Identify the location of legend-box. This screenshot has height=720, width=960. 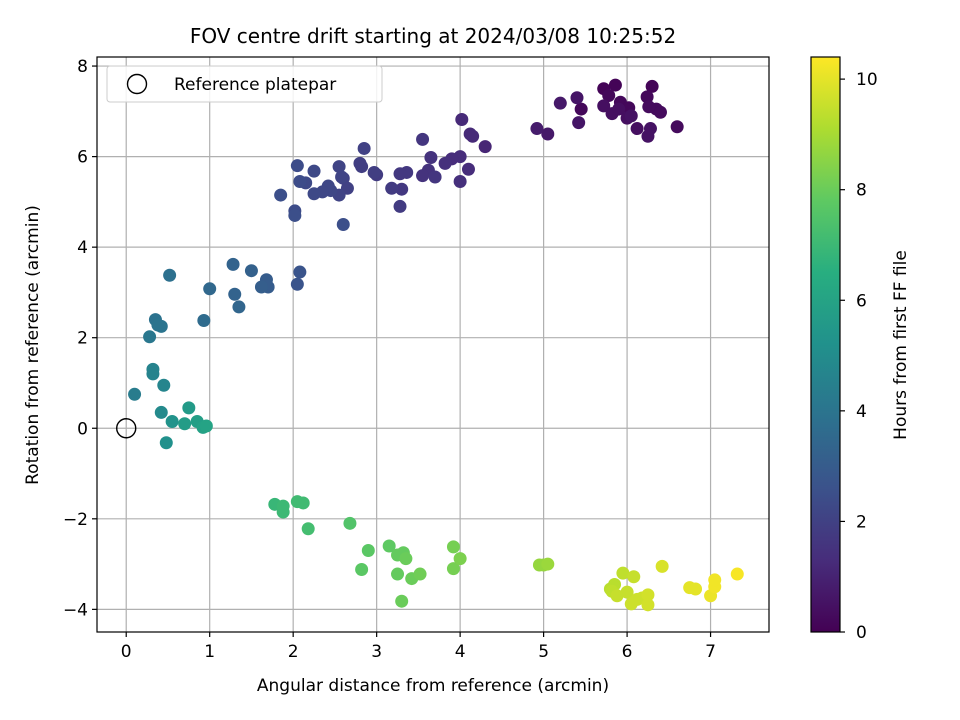
(244, 84).